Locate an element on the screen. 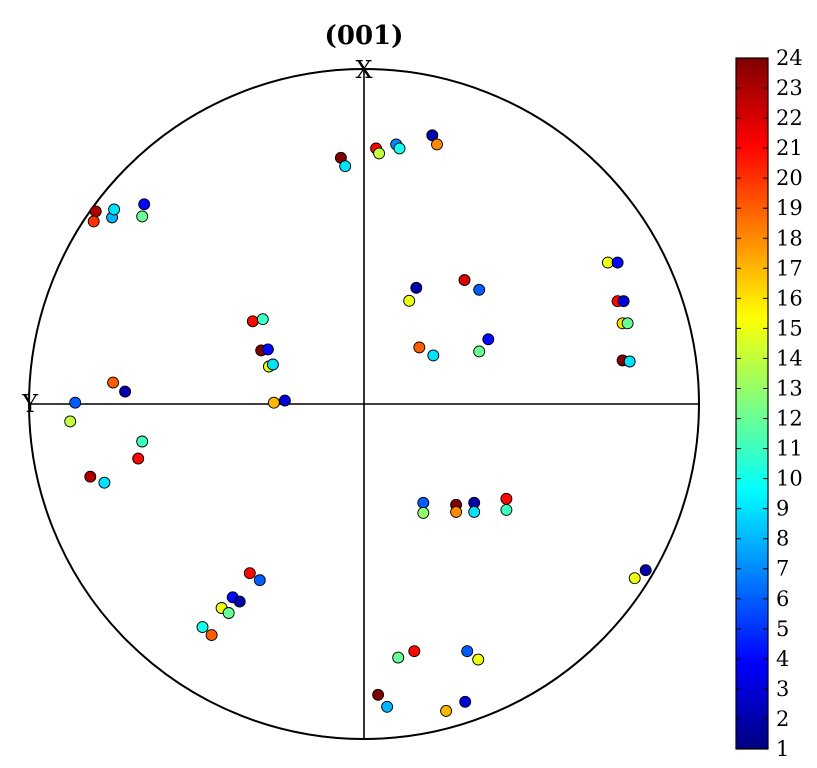 The height and width of the screenshot is (768, 817). colorbar-tick-label-7: 7 is located at coordinates (782, 569).